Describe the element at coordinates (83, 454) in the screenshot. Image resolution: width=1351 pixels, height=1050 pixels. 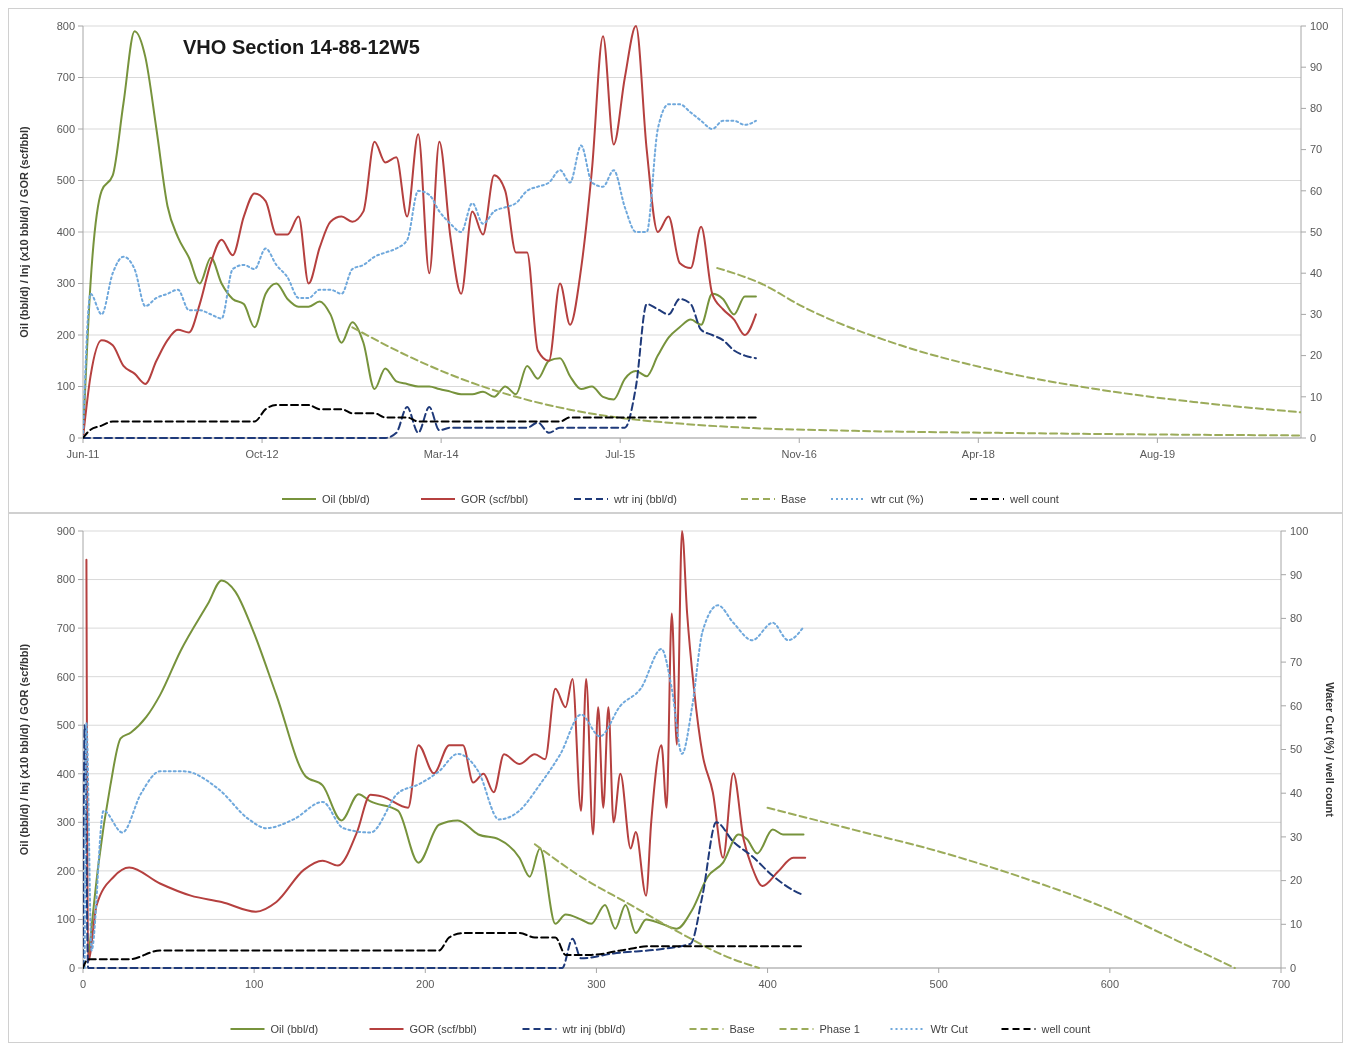
I see `x-tick-label: Jun-11` at that location.